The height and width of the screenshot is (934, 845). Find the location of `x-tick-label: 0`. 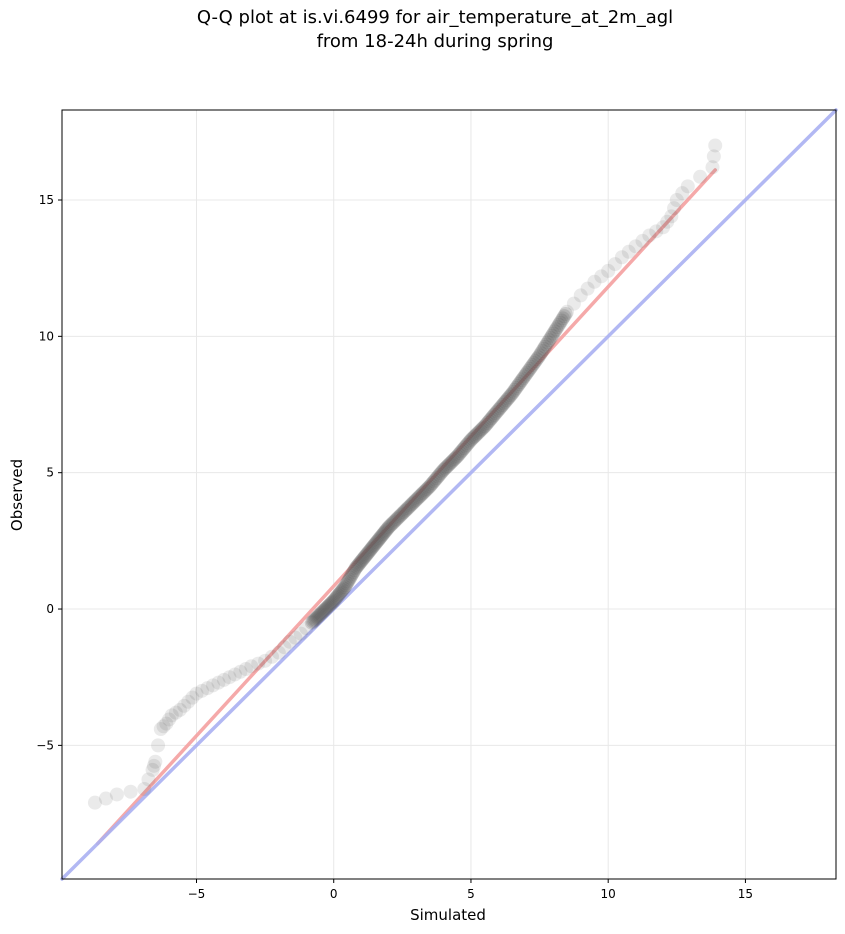

x-tick-label: 0 is located at coordinates (334, 894).